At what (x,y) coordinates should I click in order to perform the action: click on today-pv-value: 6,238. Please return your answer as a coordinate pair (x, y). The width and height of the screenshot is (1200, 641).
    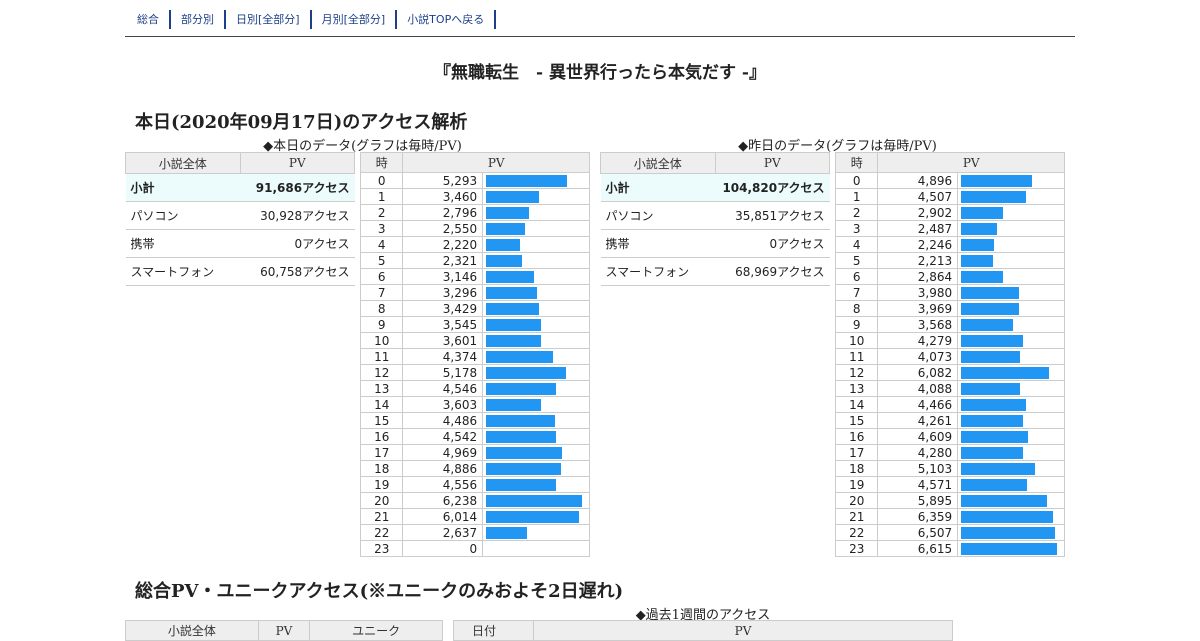
    Looking at the image, I should click on (443, 500).